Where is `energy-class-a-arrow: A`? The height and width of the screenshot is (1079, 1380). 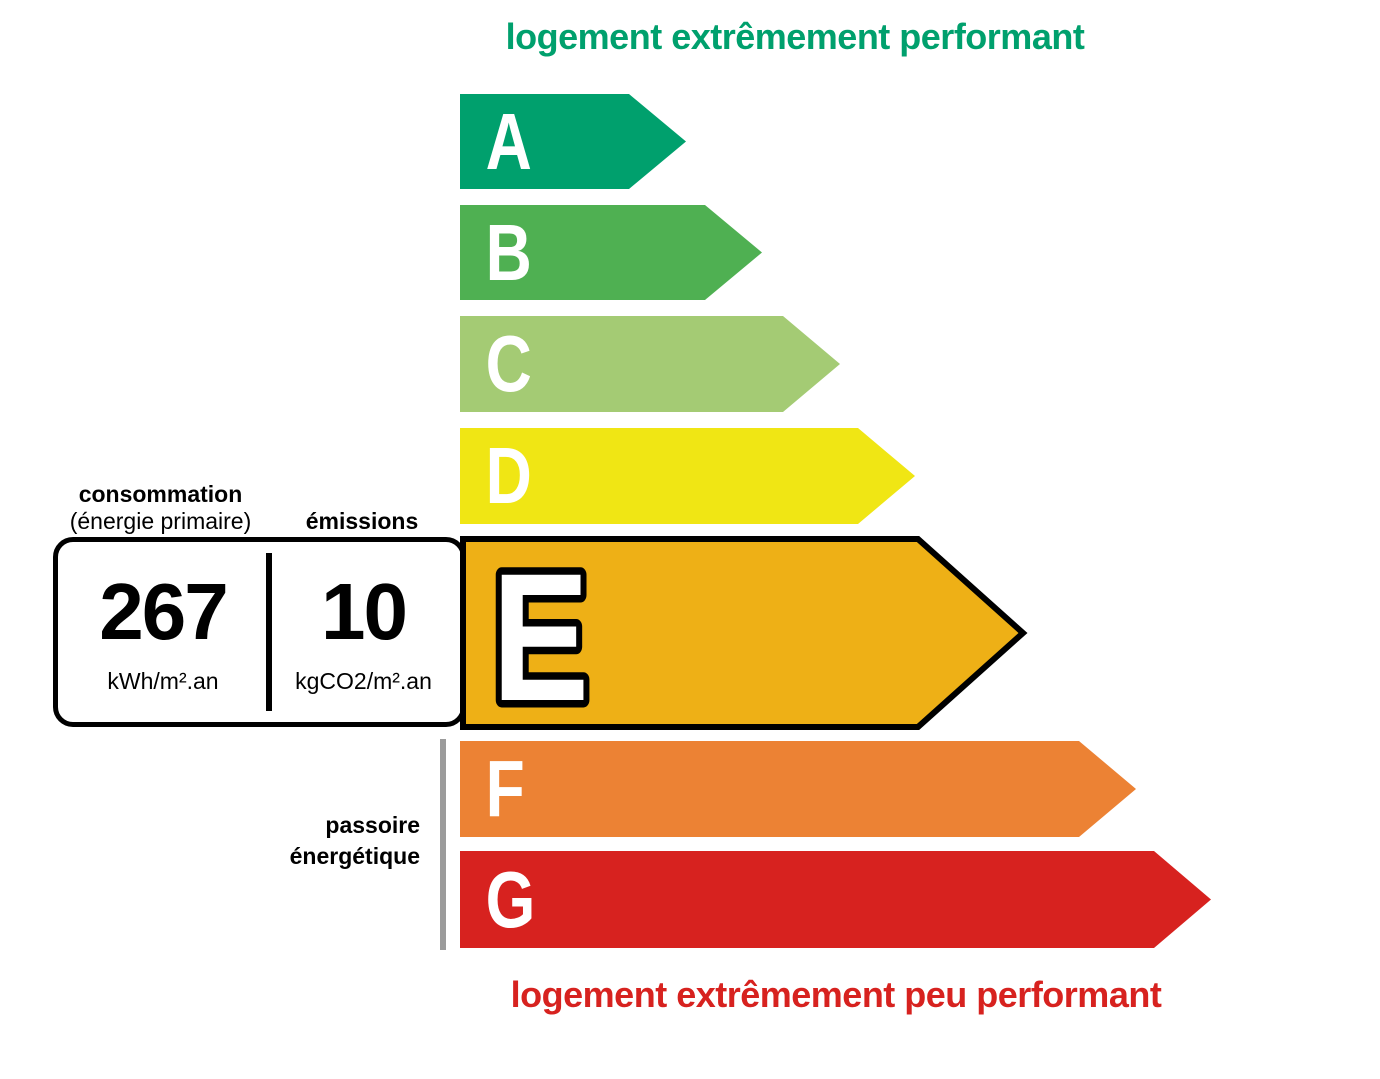 energy-class-a-arrow: A is located at coordinates (573, 141).